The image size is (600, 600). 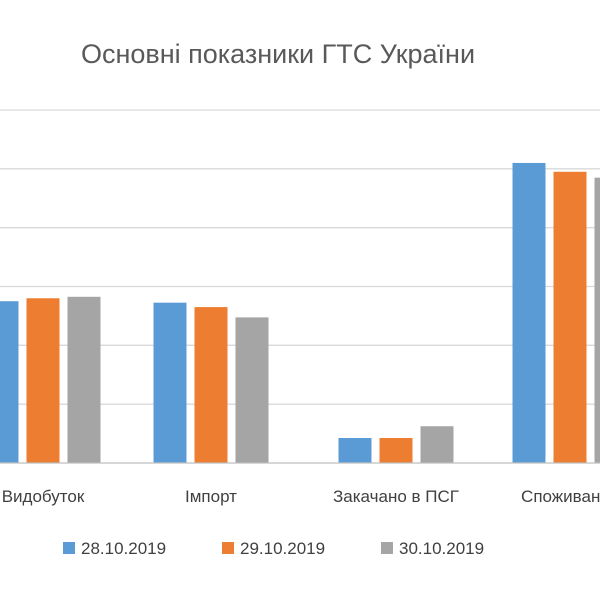 What do you see at coordinates (301, 496) in the screenshot?
I see `category-labels: Видобуток Імпорт Закачано в ПСГ Споживання` at bounding box center [301, 496].